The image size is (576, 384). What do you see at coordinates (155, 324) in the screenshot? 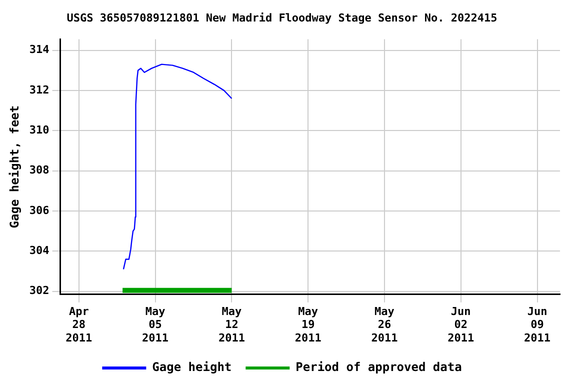
I see `x-tick-label: May 05 2011` at bounding box center [155, 324].